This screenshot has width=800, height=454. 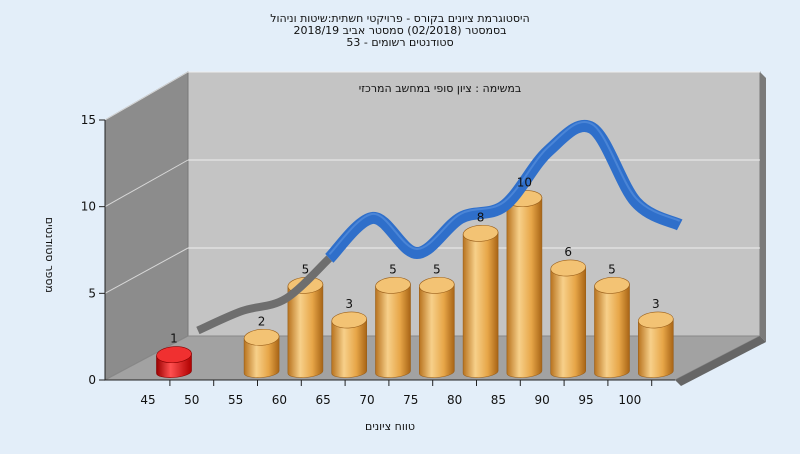 I want to click on x-tick-label: 60, so click(x=279, y=400).